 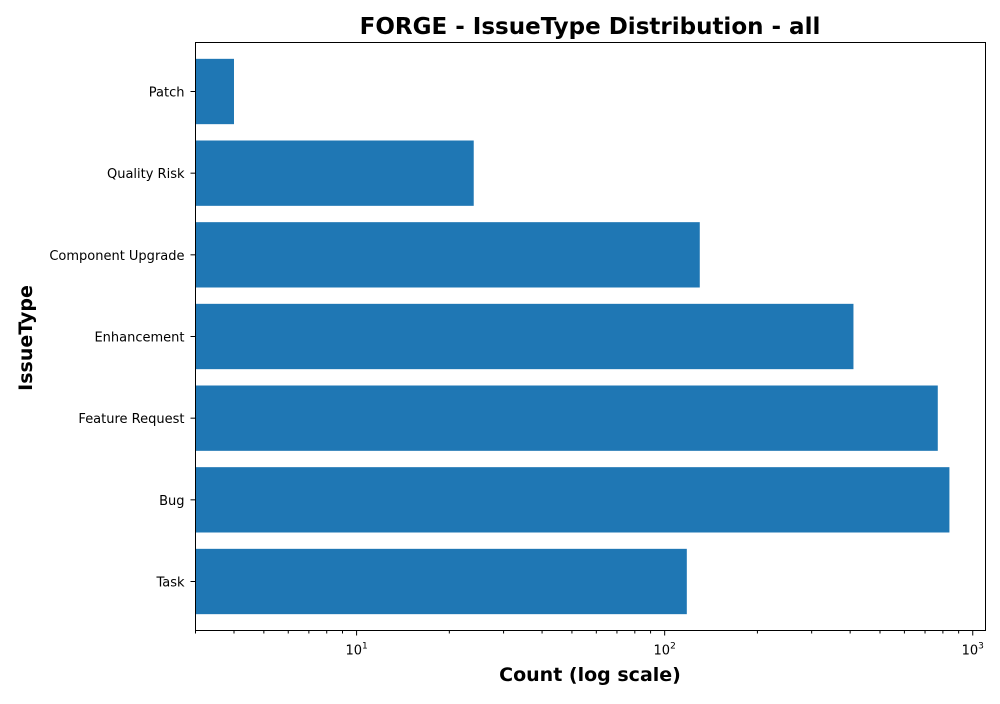 What do you see at coordinates (524, 336) in the screenshot?
I see `bar-enhancement` at bounding box center [524, 336].